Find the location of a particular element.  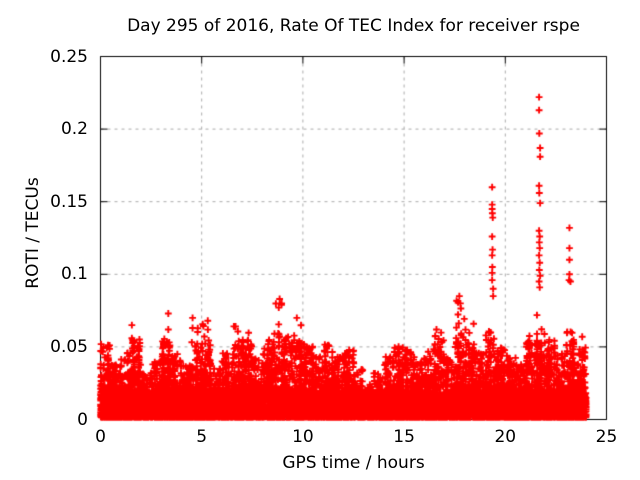

x-tick-label-0: 0 is located at coordinates (100, 437).